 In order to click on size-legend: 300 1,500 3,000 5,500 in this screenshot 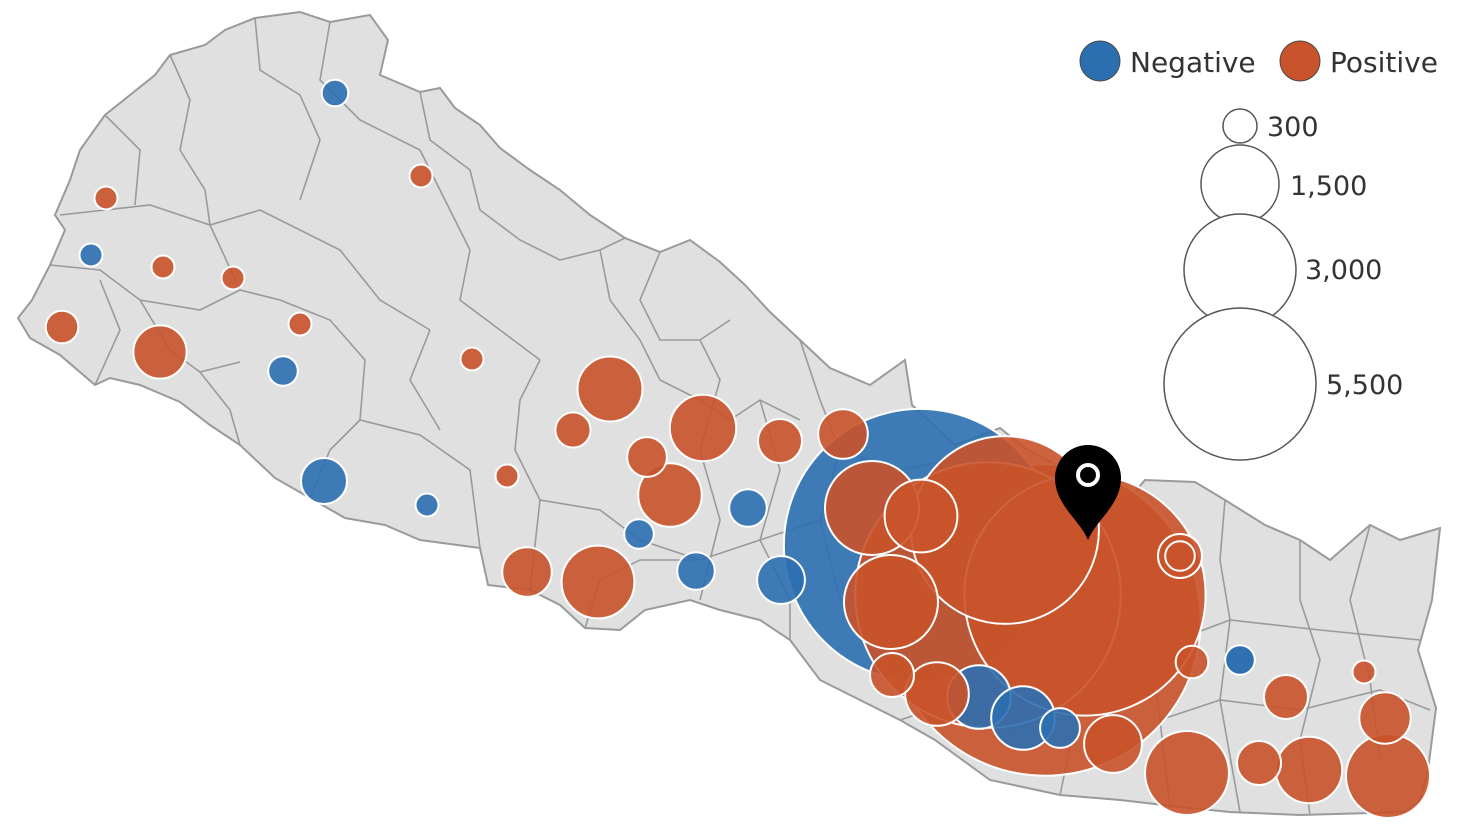, I will do `click(1283, 284)`.